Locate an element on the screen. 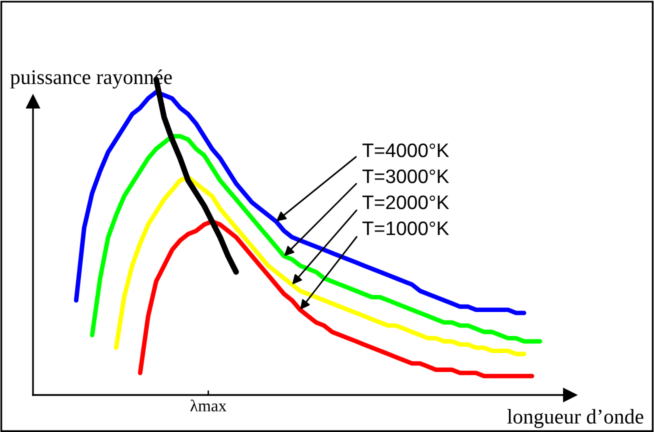 The image size is (654, 432). x-axis-title: longueur d’onde is located at coordinates (575, 418).